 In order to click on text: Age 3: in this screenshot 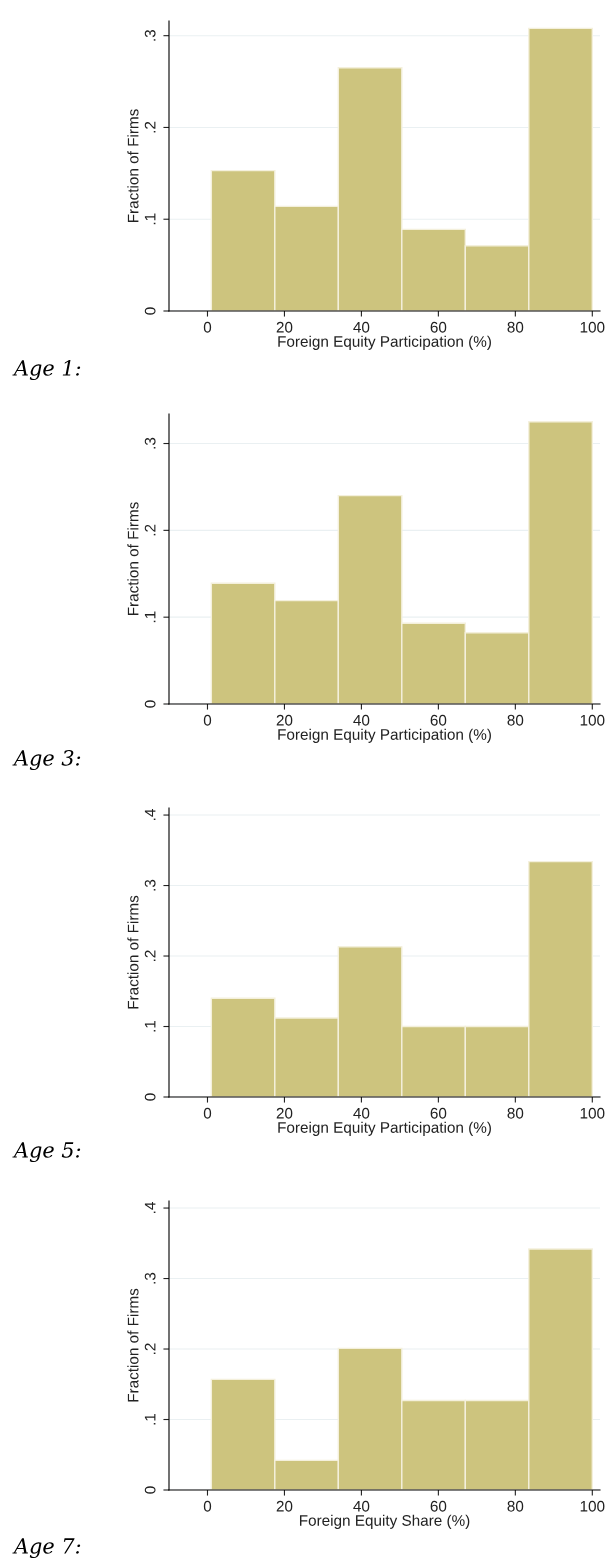, I will do `click(46, 760)`.